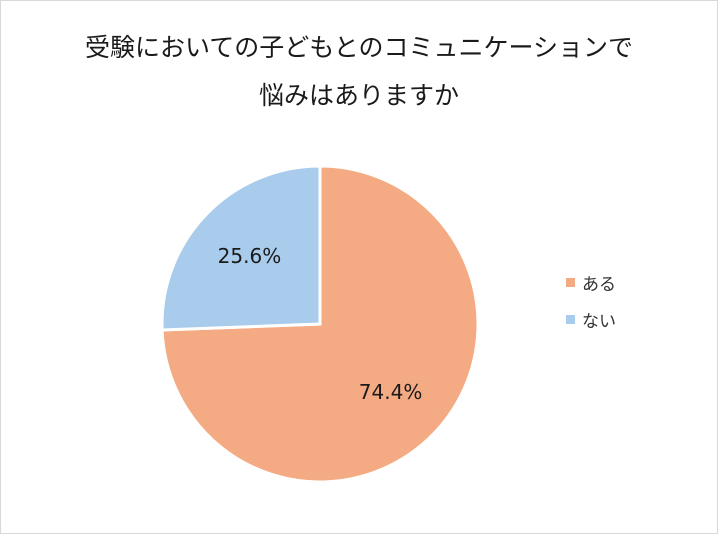 Image resolution: width=718 pixels, height=534 pixels. What do you see at coordinates (599, 322) in the screenshot?
I see `legend-label: ない` at bounding box center [599, 322].